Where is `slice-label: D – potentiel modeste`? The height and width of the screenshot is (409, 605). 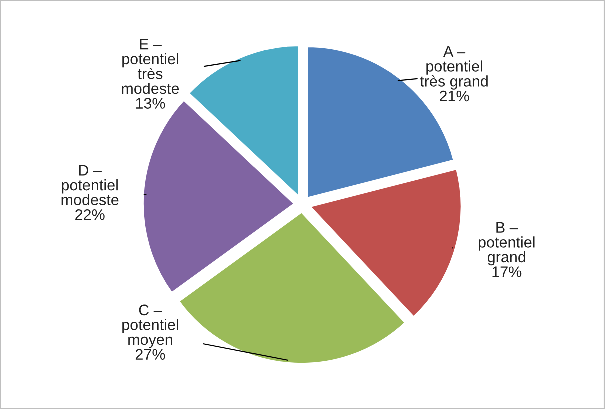
slice-label: D – potentiel modeste is located at coordinates (90, 185).